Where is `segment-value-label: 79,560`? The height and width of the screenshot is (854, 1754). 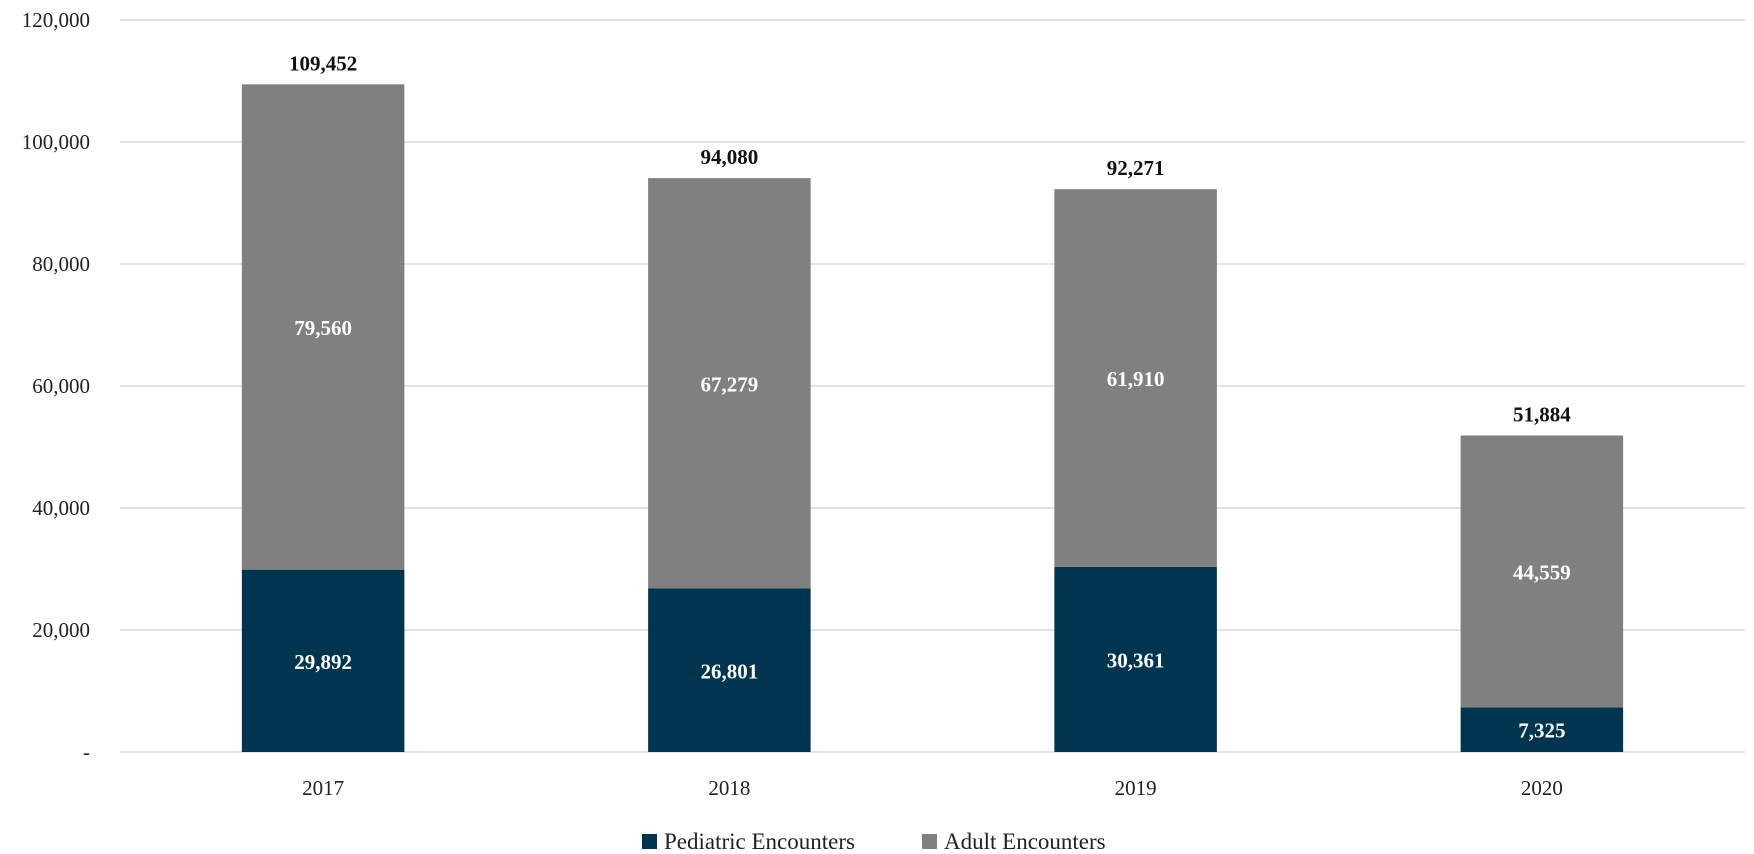 segment-value-label: 79,560 is located at coordinates (323, 328).